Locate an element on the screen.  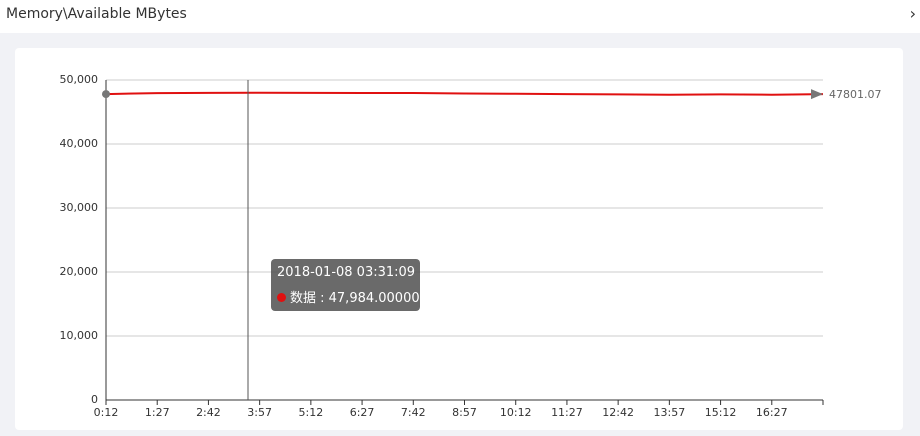
x-tick-label: 5:12 is located at coordinates (311, 412).